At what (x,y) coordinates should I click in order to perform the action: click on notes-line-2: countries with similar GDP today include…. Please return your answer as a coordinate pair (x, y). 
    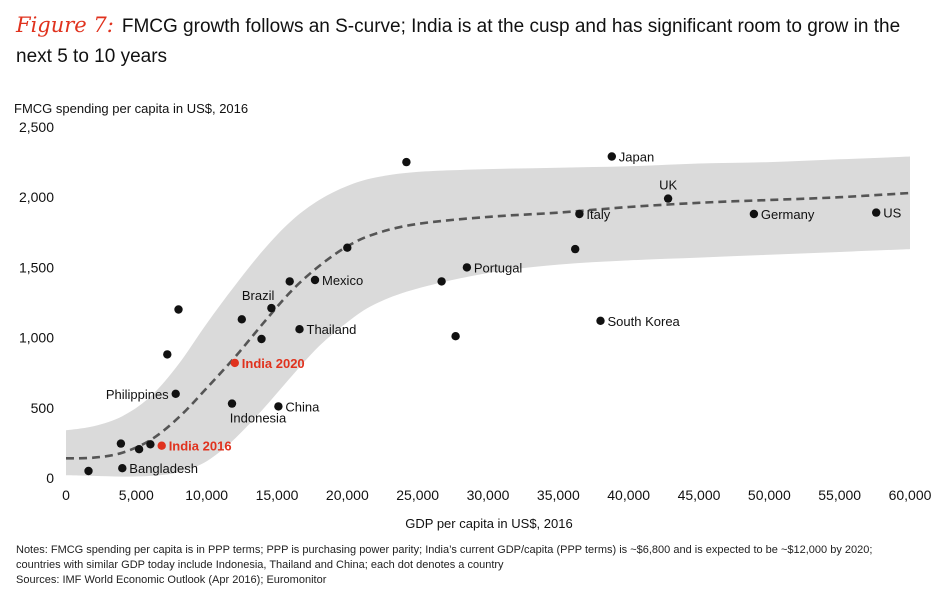
    Looking at the image, I should click on (260, 565).